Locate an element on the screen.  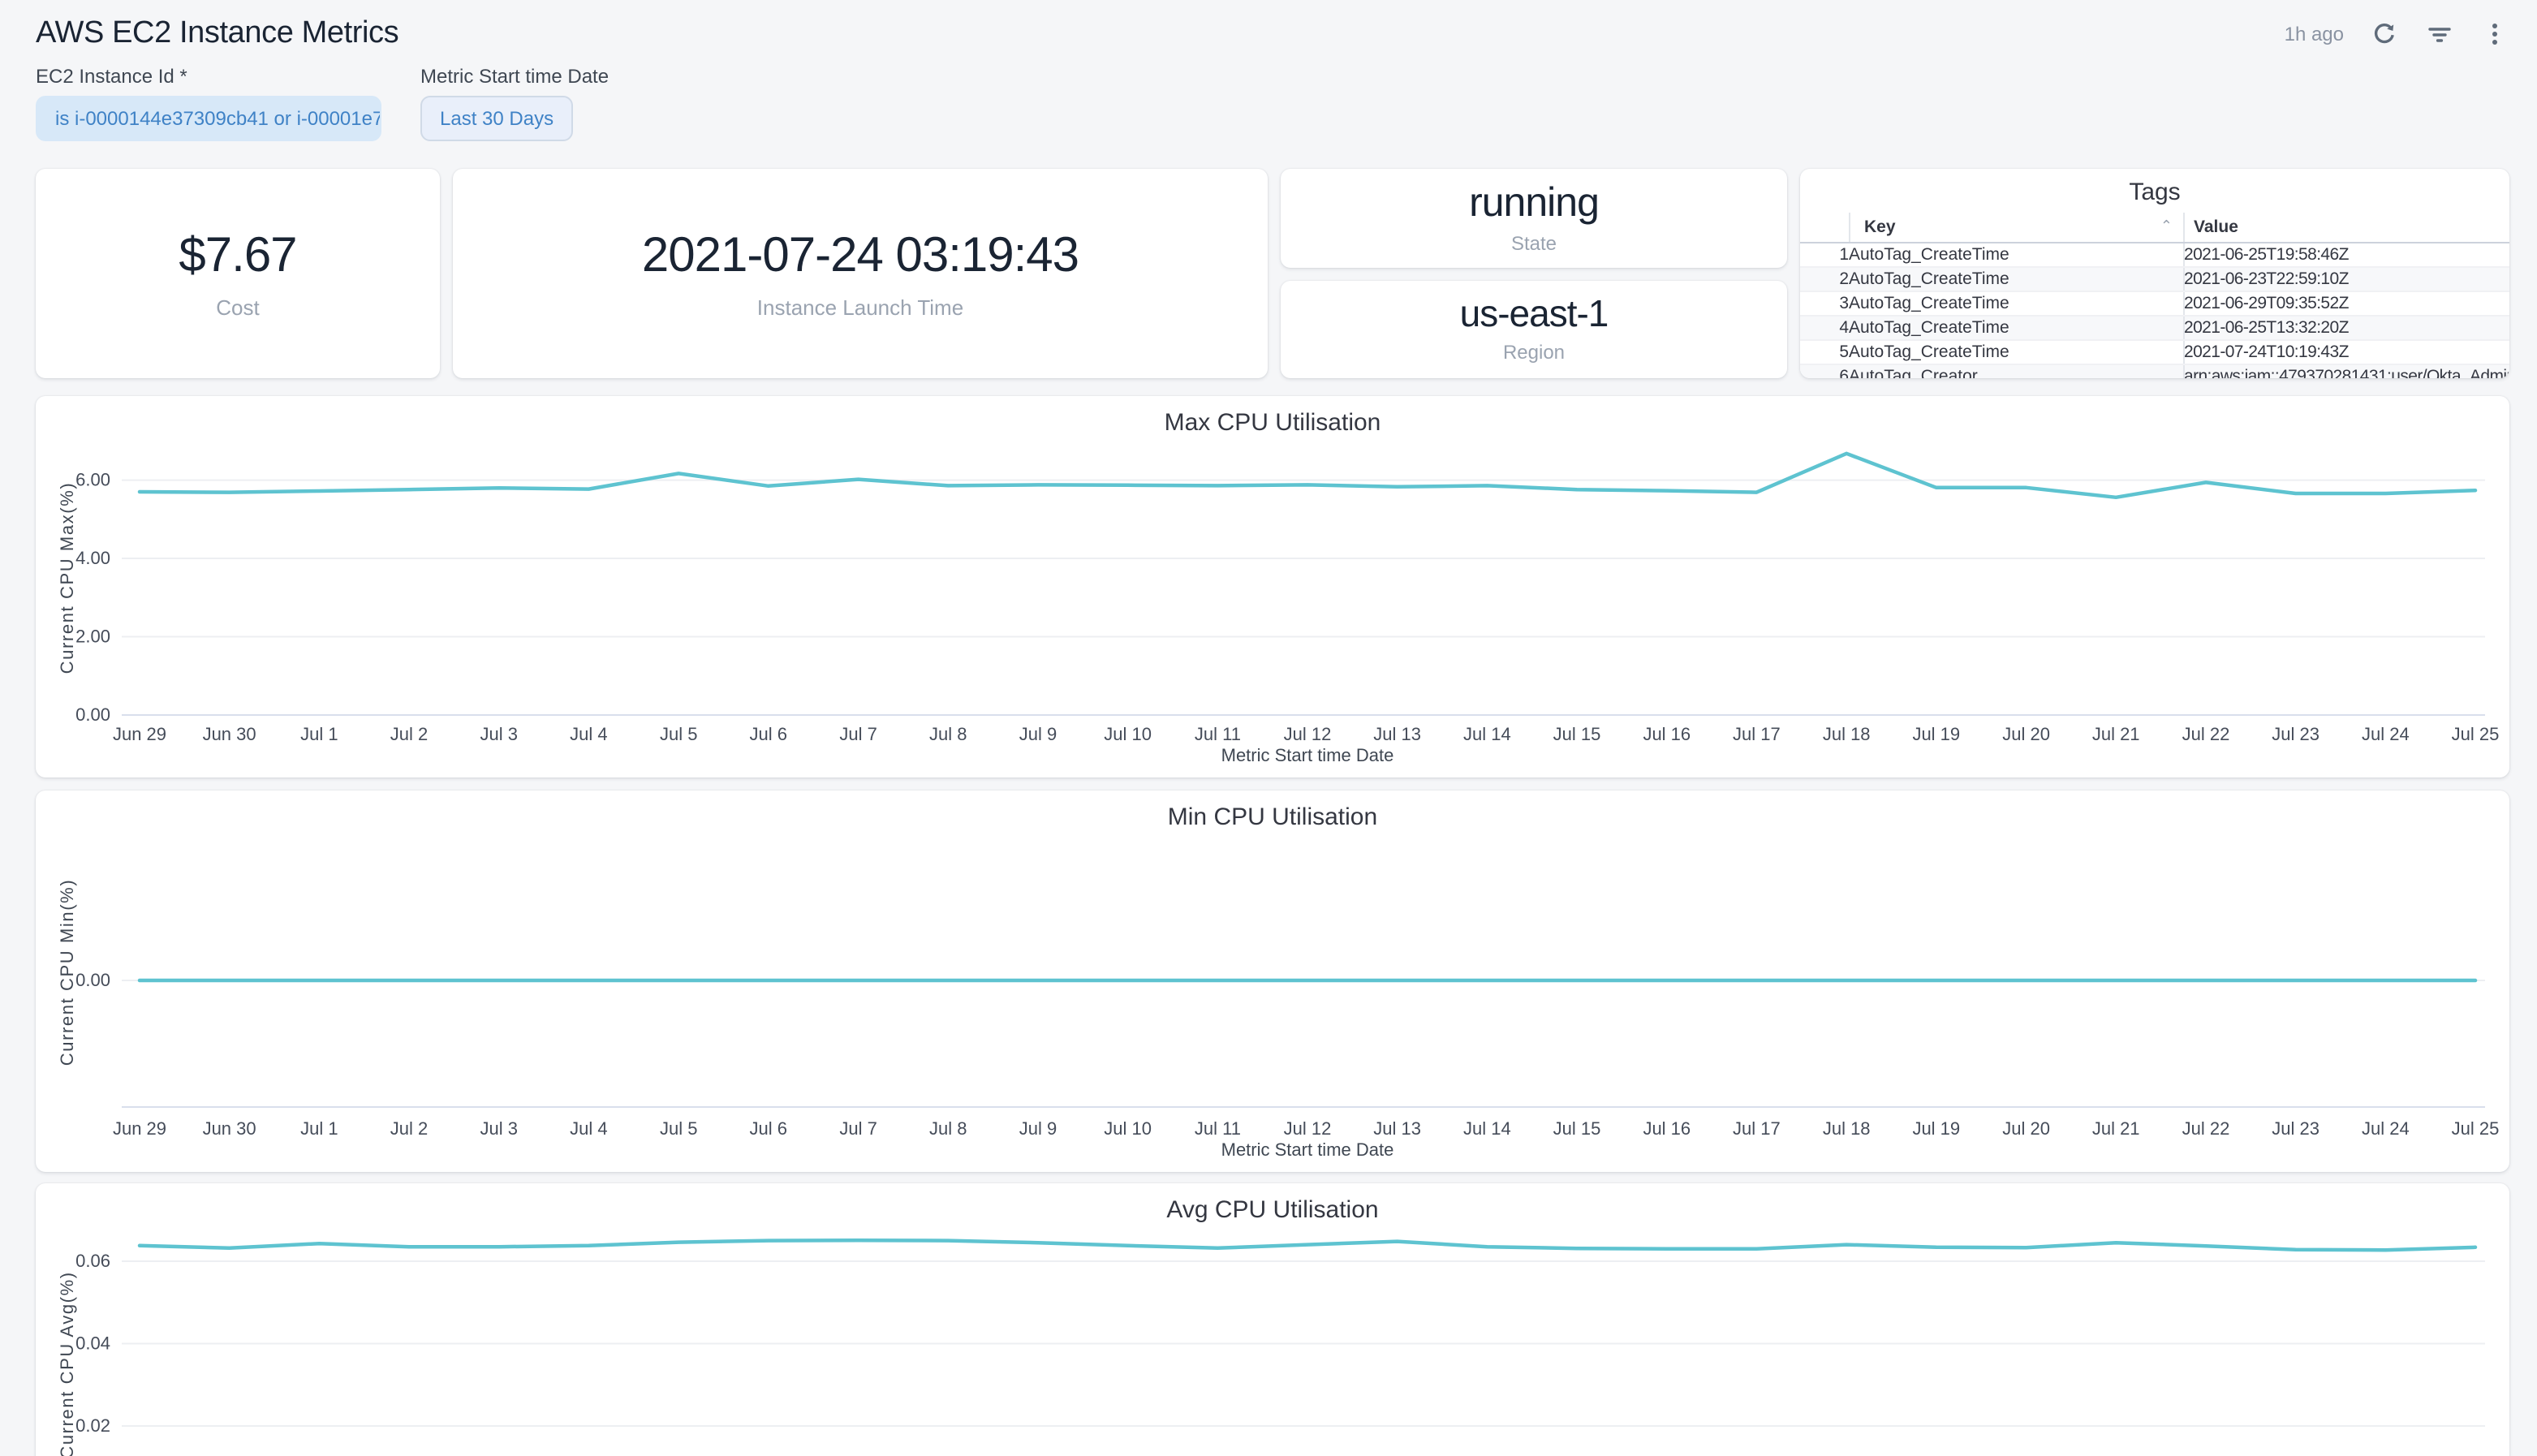
chart-title: Min CPU Utilisation is located at coordinates (1272, 817).